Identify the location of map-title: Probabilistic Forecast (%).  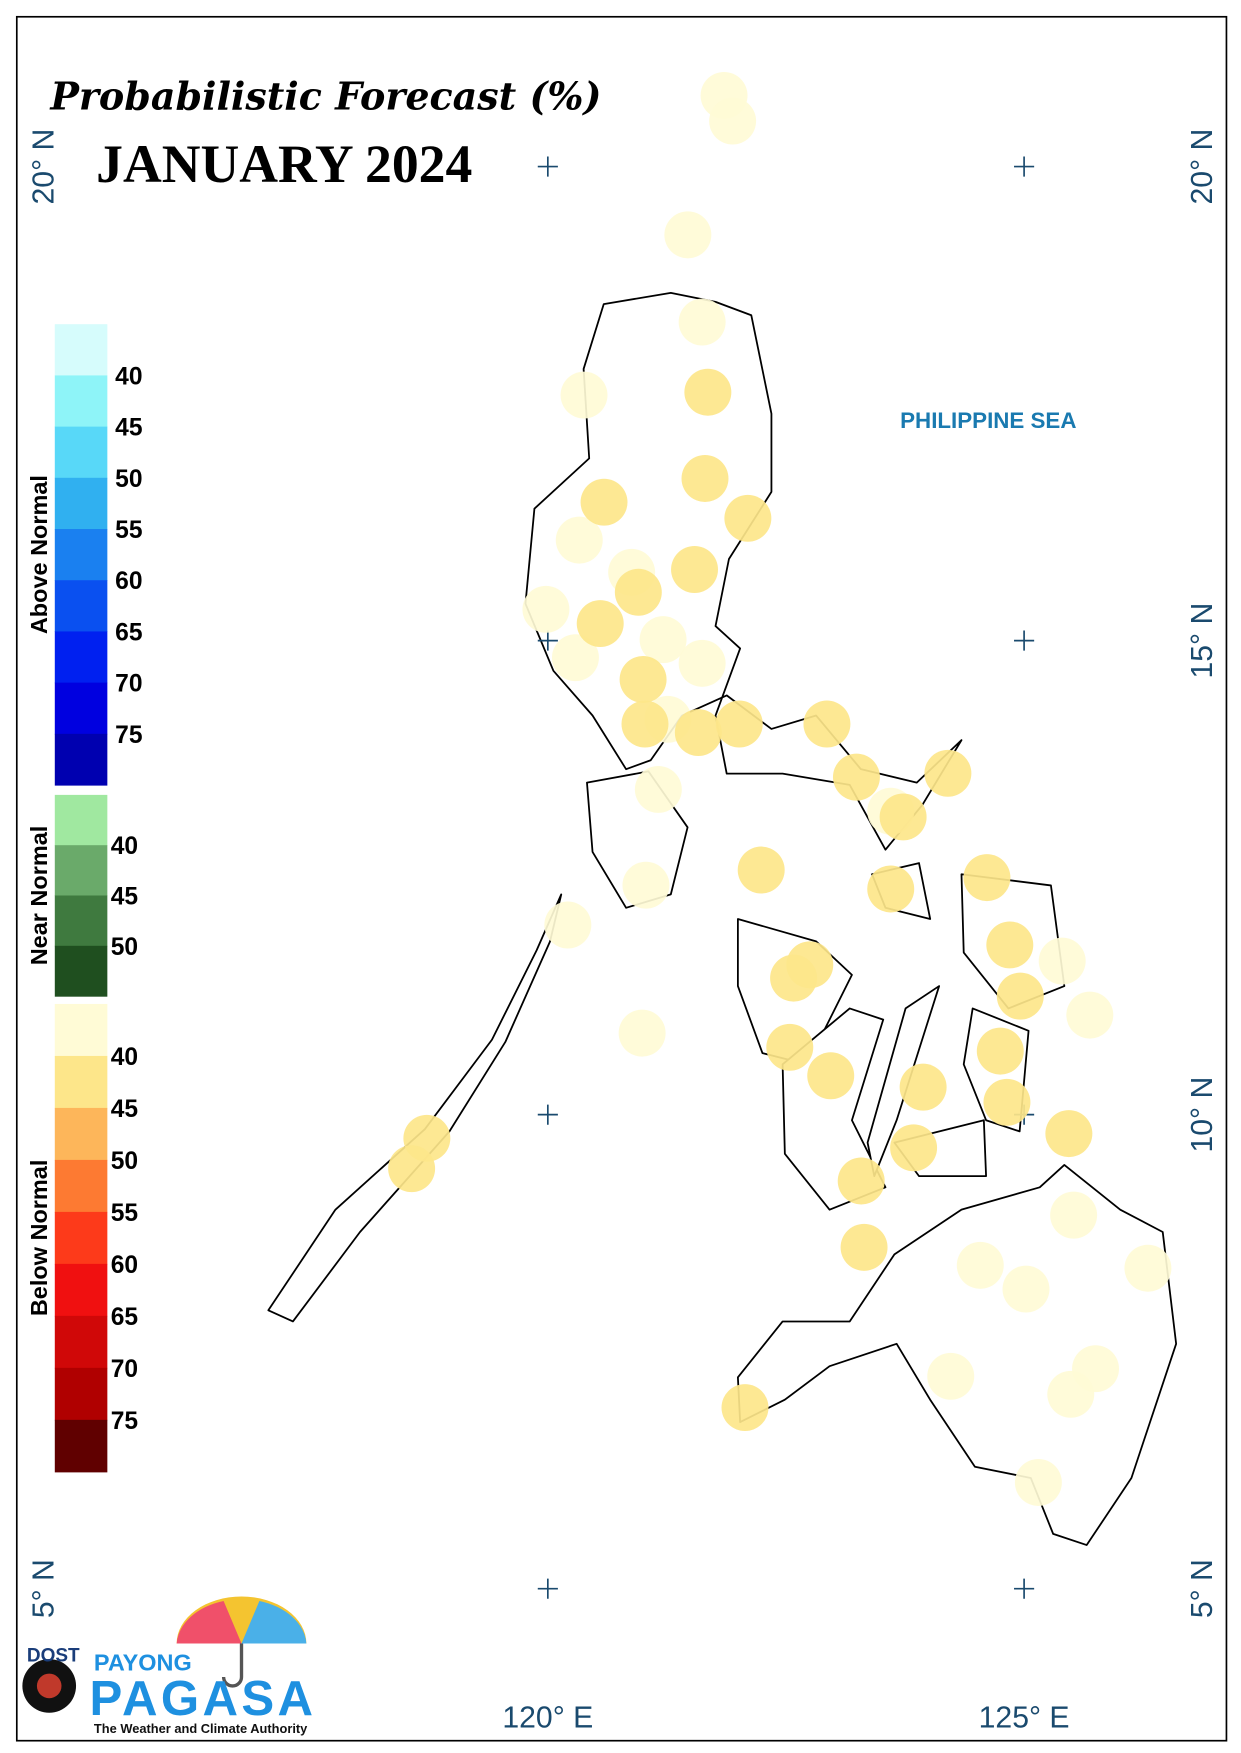
(325, 96).